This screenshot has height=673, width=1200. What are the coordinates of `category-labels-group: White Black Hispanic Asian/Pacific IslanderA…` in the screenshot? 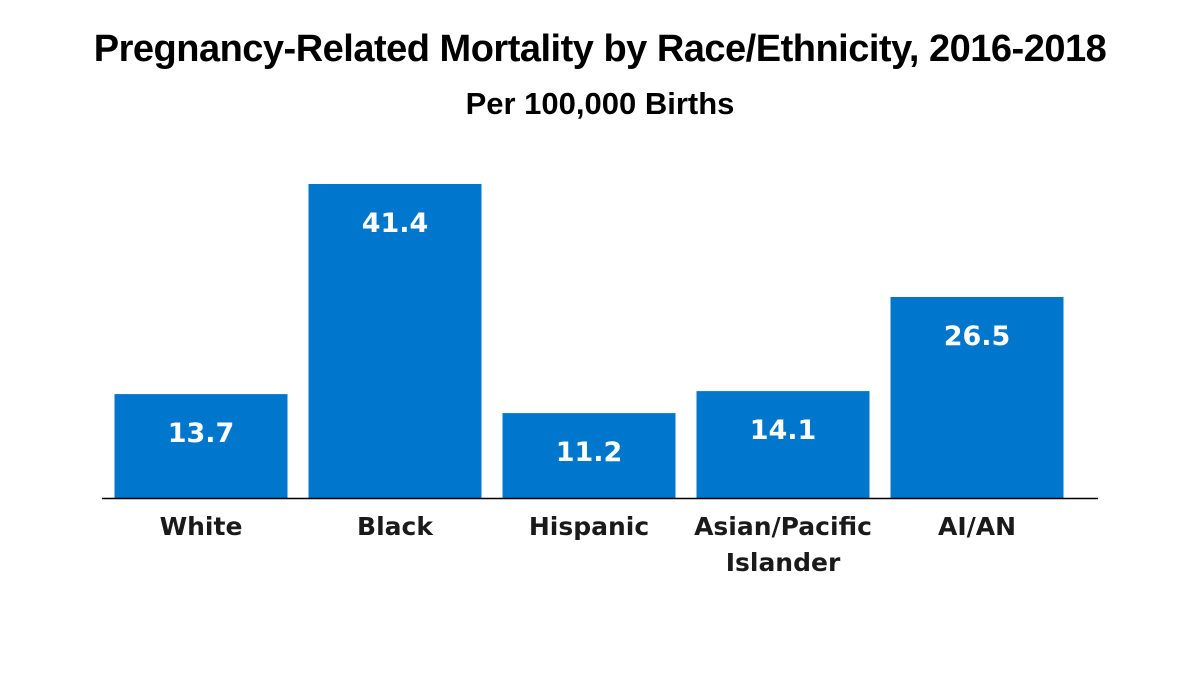 It's located at (588, 544).